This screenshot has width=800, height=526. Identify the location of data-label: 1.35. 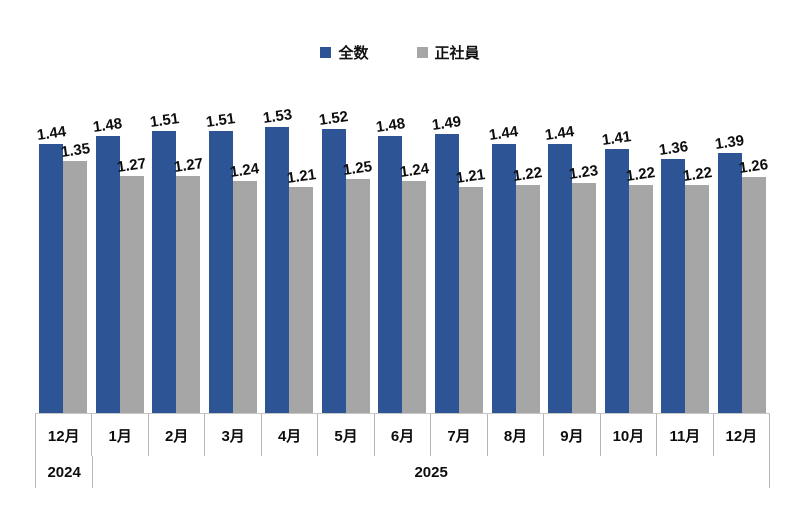
(75, 150).